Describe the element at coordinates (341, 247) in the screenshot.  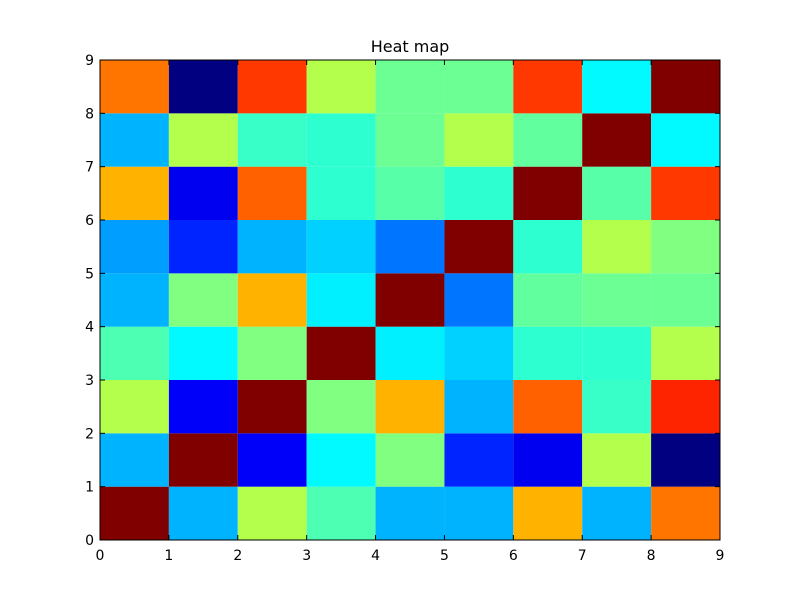
I see `heatmap-cell-r5-c3` at that location.